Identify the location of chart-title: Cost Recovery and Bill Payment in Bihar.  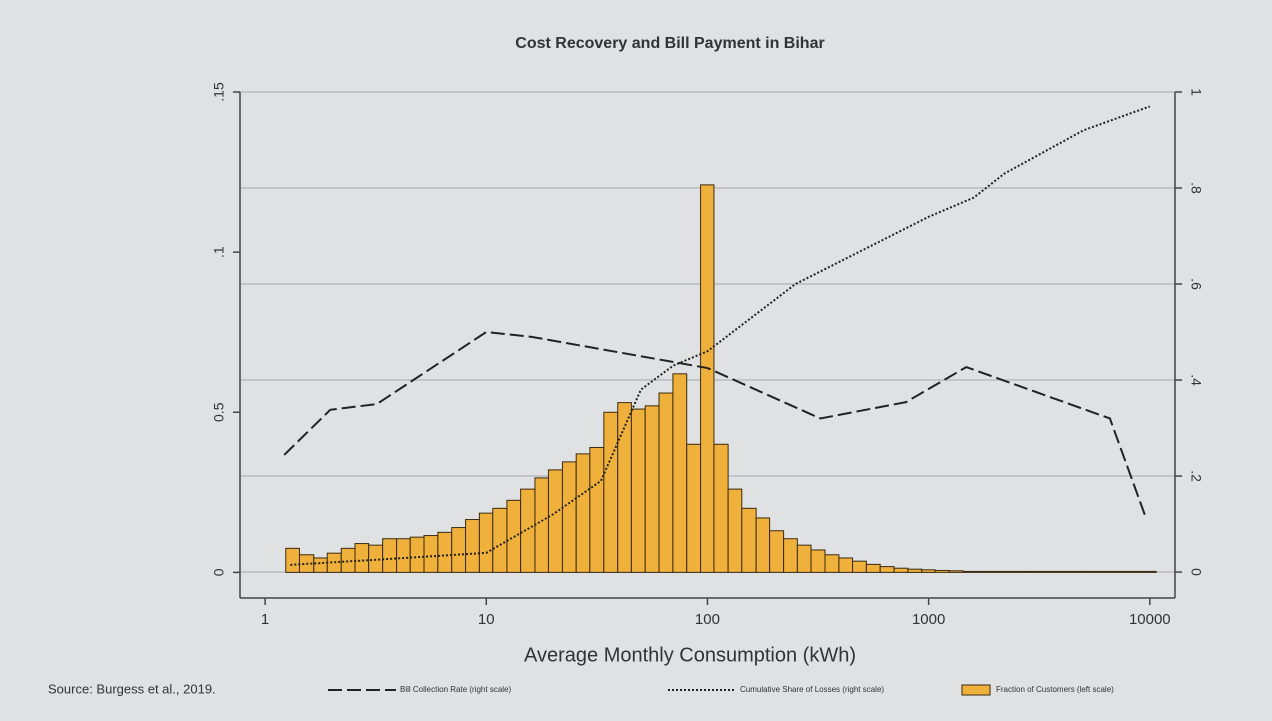
(669, 43).